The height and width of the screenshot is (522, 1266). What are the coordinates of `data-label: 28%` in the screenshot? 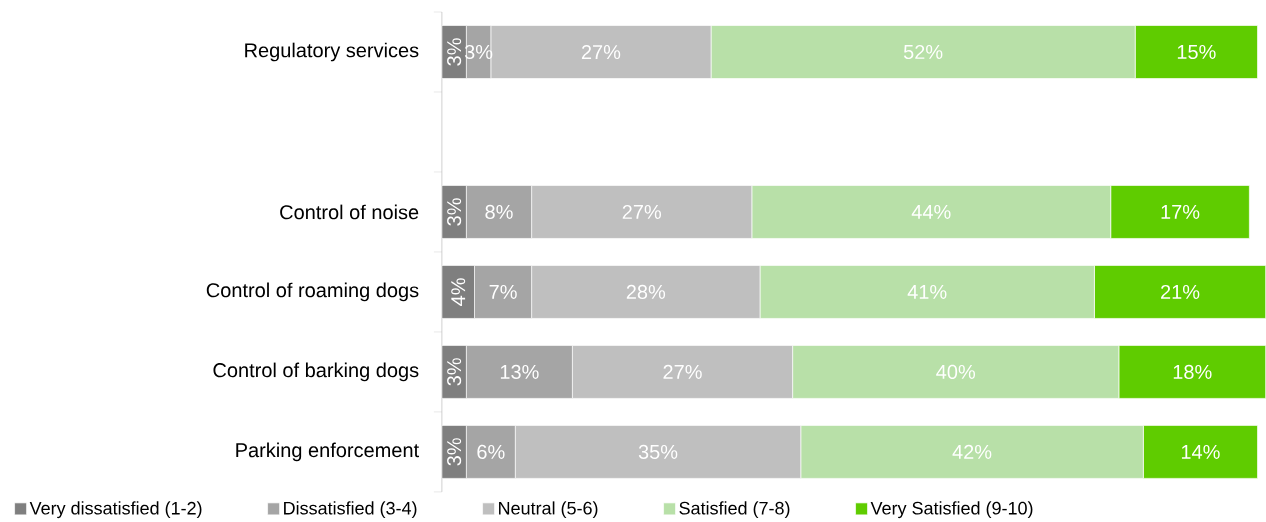 It's located at (646, 292).